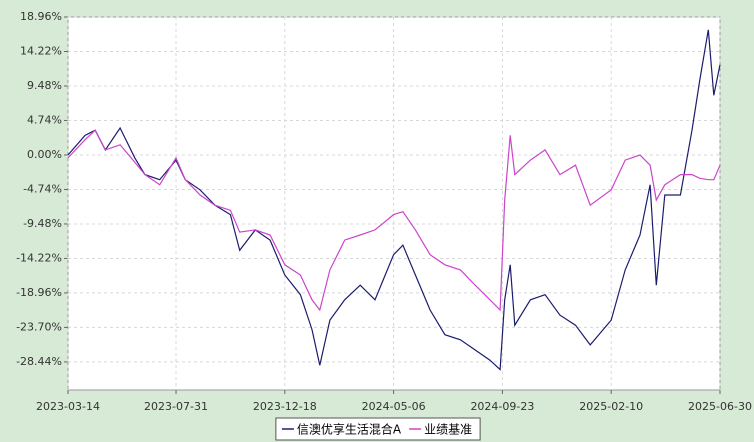 The image size is (754, 442). What do you see at coordinates (611, 406) in the screenshot?
I see `x-tick-label: 2025-02-10` at bounding box center [611, 406].